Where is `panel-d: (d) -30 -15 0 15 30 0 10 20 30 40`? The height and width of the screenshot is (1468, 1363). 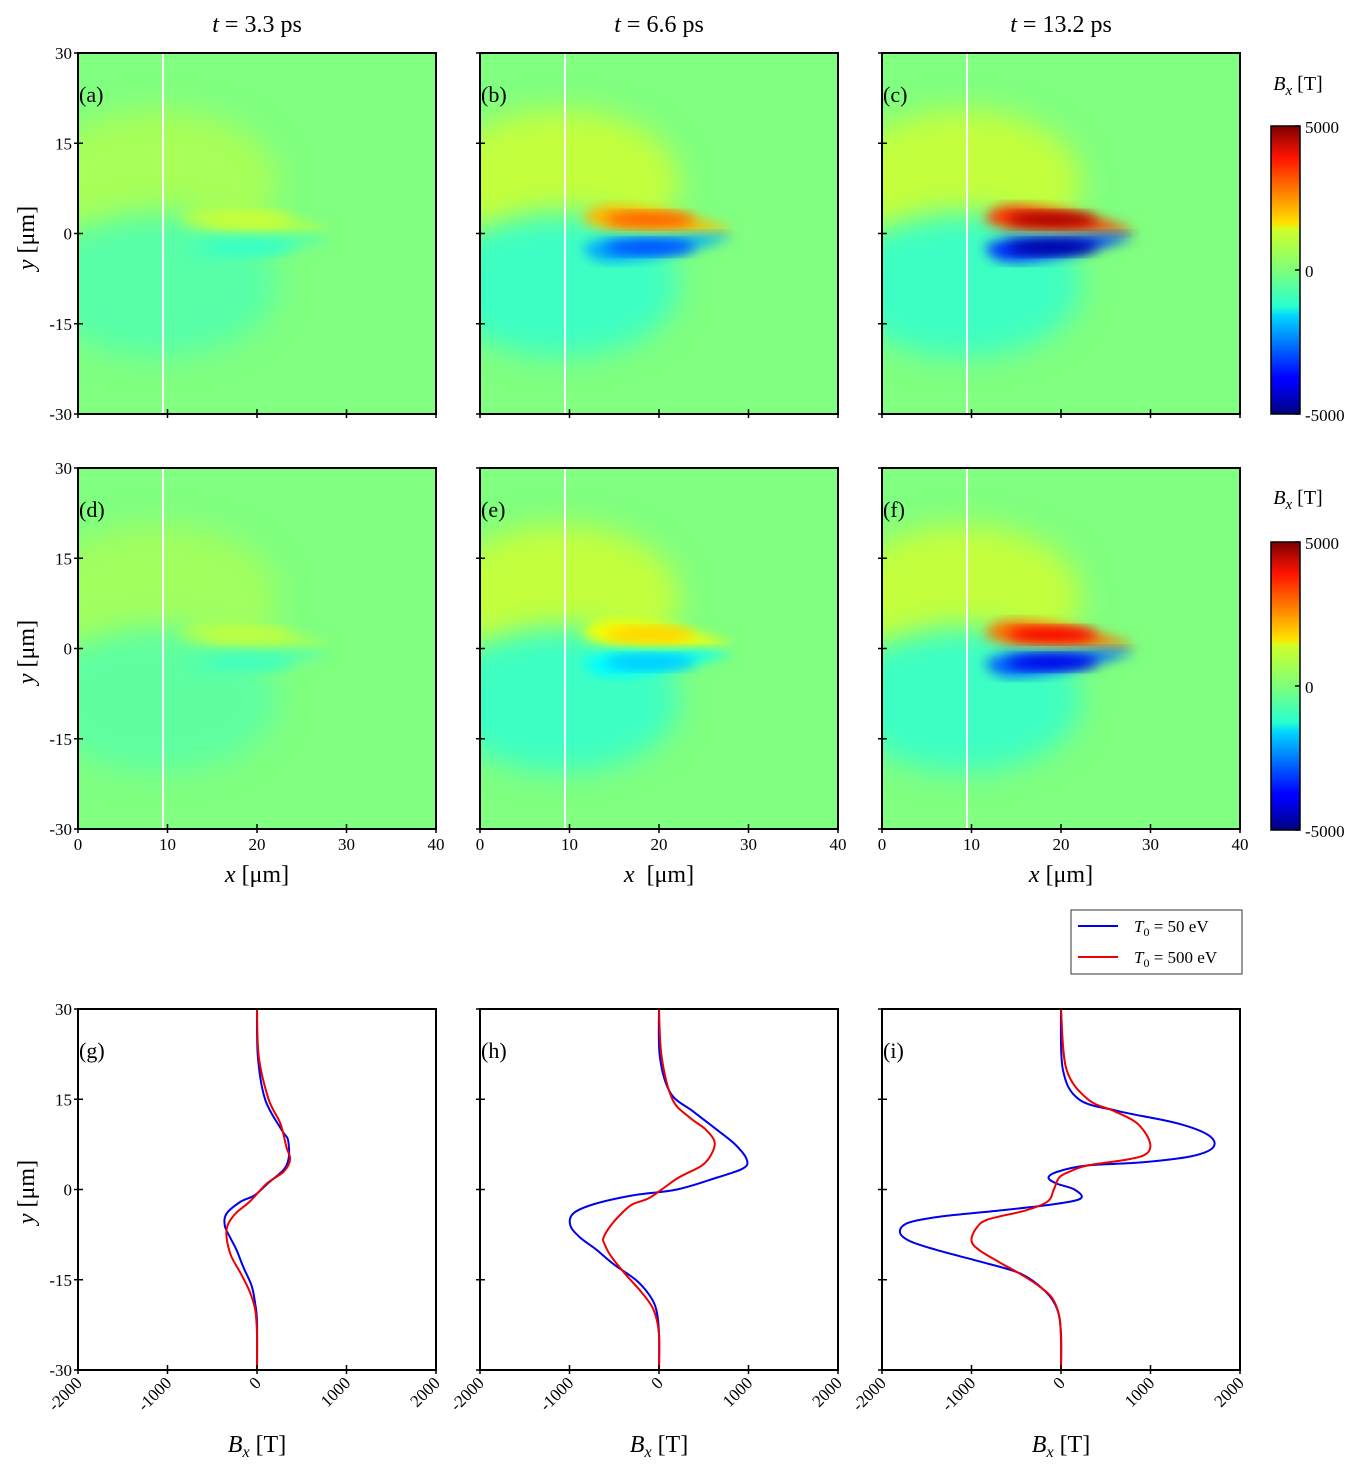
panel-d: (d) -30 -15 0 15 30 0 10 20 30 40 is located at coordinates (247, 656).